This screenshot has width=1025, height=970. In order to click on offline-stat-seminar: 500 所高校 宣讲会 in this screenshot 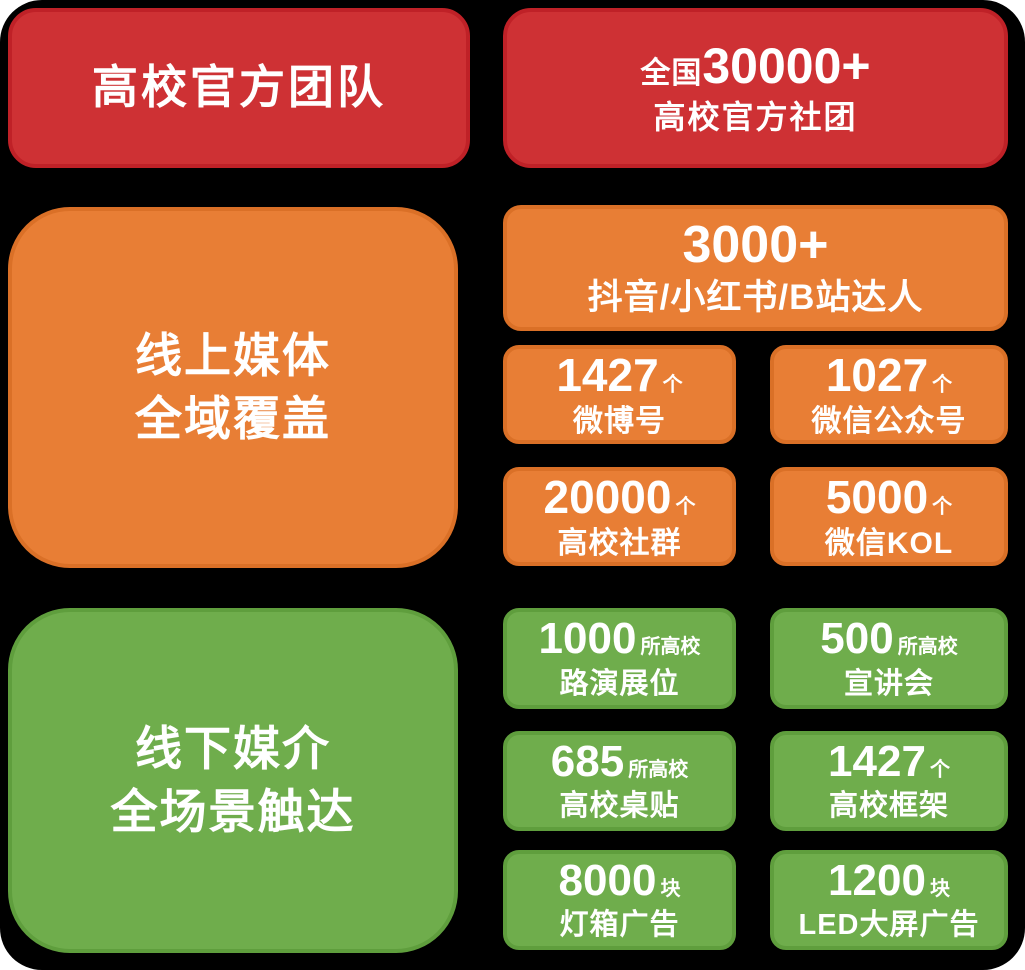, I will do `click(889, 658)`.